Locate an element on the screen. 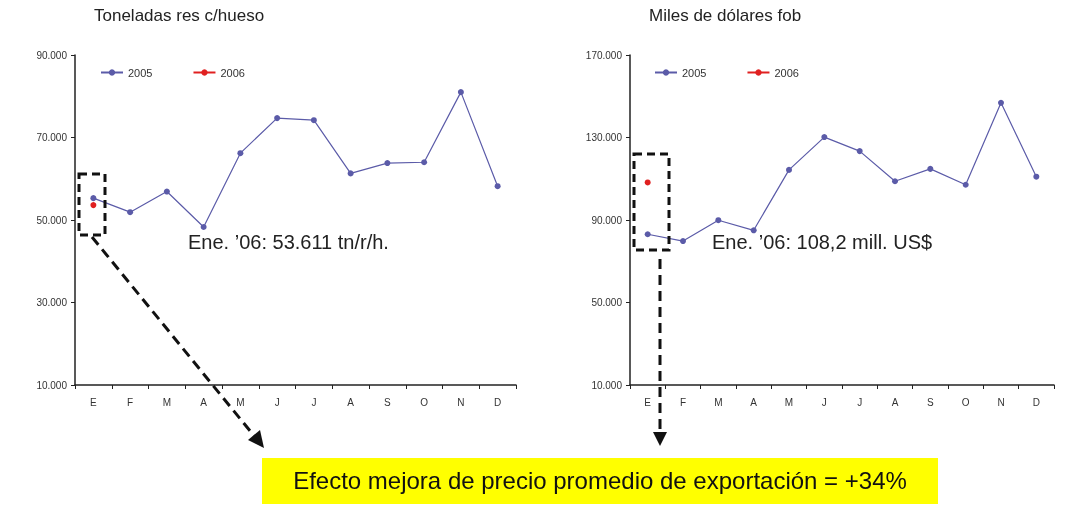 Image resolution: width=1068 pixels, height=508 pixels. chart-title: Toneladas res c/hueso is located at coordinates (179, 15).